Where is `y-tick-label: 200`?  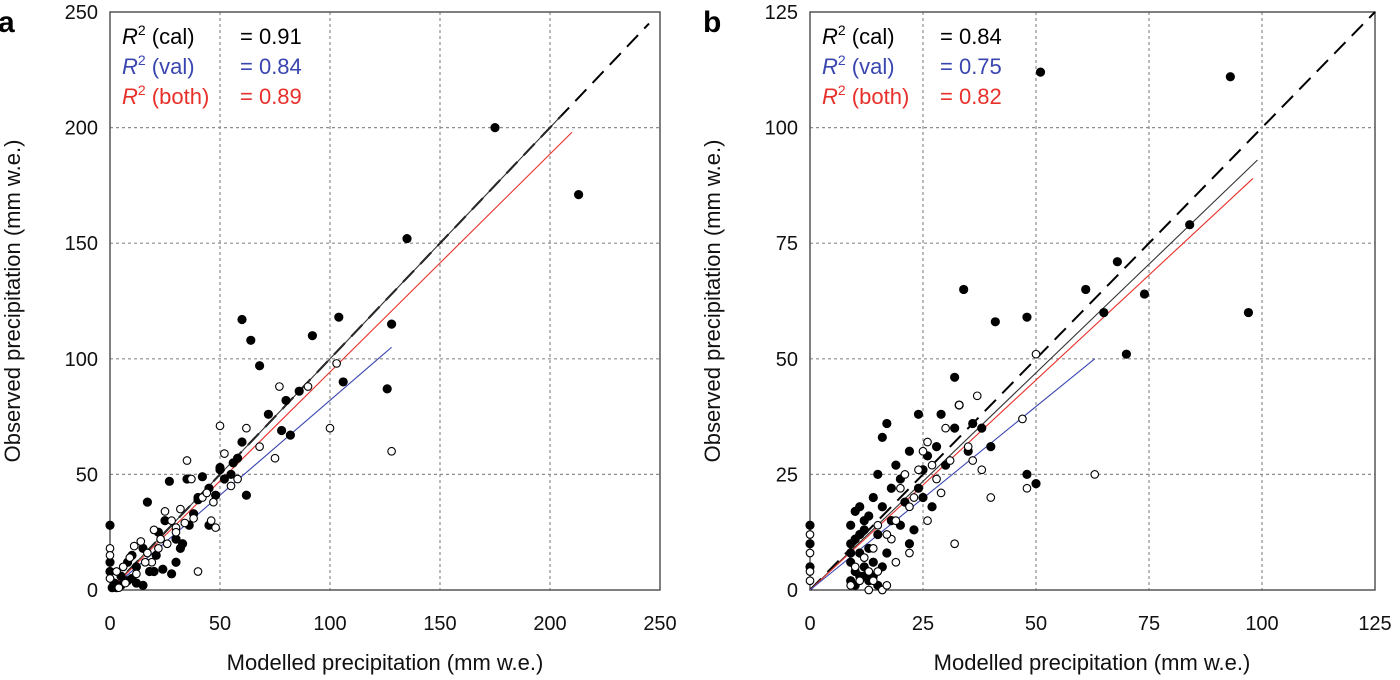 y-tick-label: 200 is located at coordinates (81, 129).